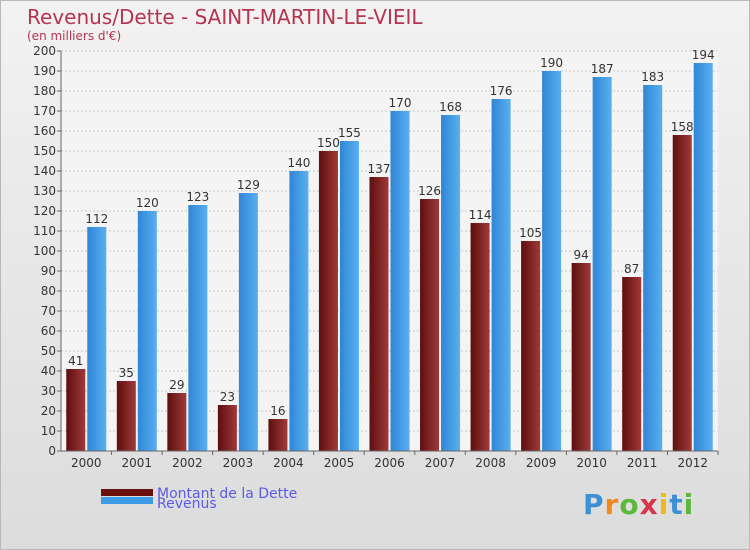  Describe the element at coordinates (298, 163) in the screenshot. I see `data-label-revenus: 140` at that location.